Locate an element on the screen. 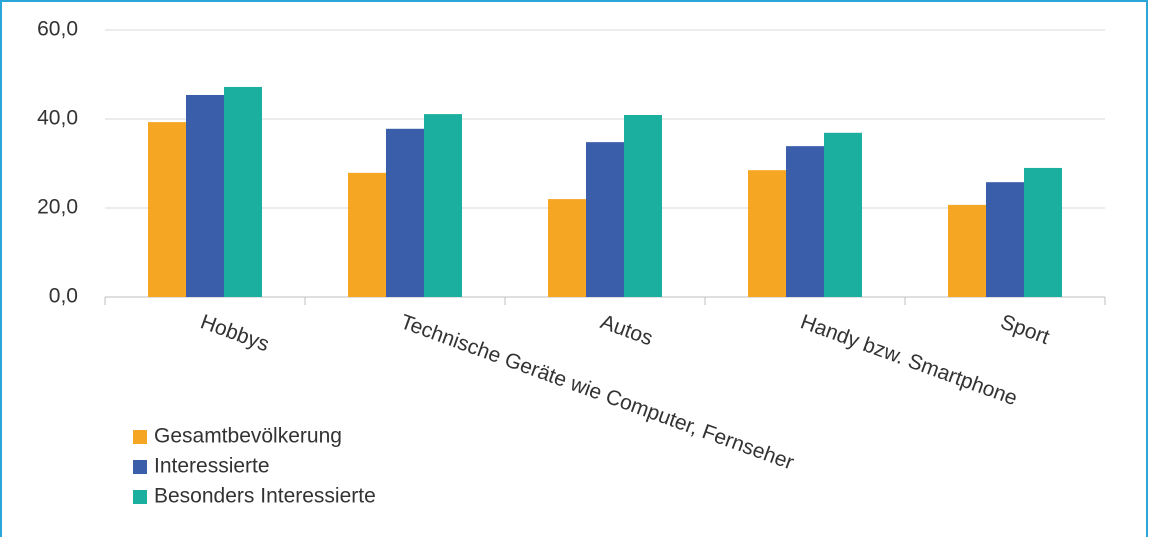 The height and width of the screenshot is (537, 1149). legend-label: Besonders Interessierte is located at coordinates (265, 496).